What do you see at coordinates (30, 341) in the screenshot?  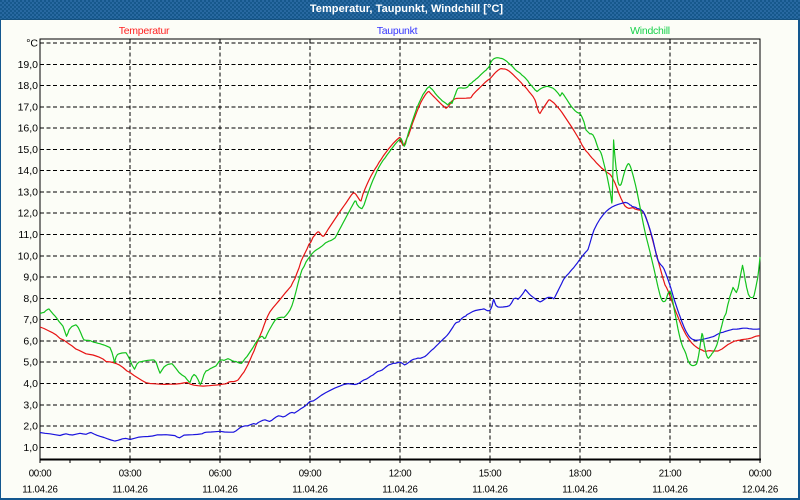 I see `svg-text: 6,0` at bounding box center [30, 341].